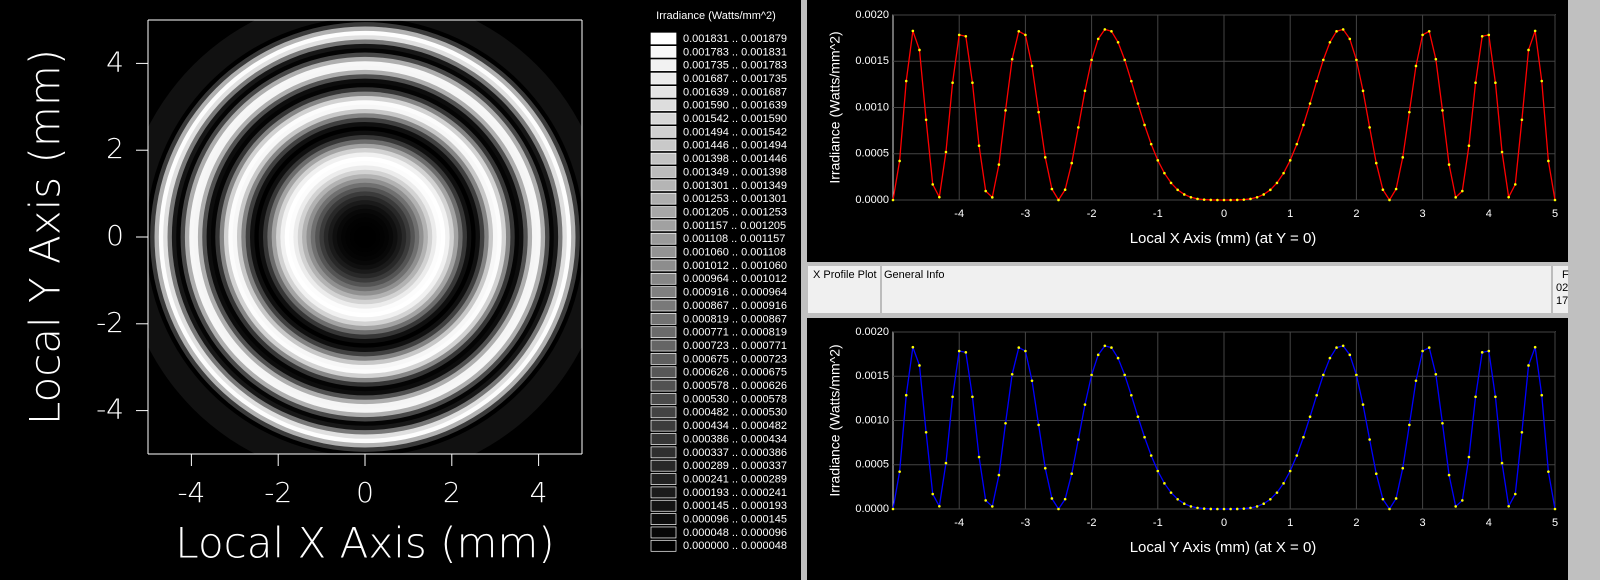 Image resolution: width=1600 pixels, height=580 pixels. Describe the element at coordinates (735, 493) in the screenshot. I see `legend-label: 0.000193 .. 0.000241` at that location.